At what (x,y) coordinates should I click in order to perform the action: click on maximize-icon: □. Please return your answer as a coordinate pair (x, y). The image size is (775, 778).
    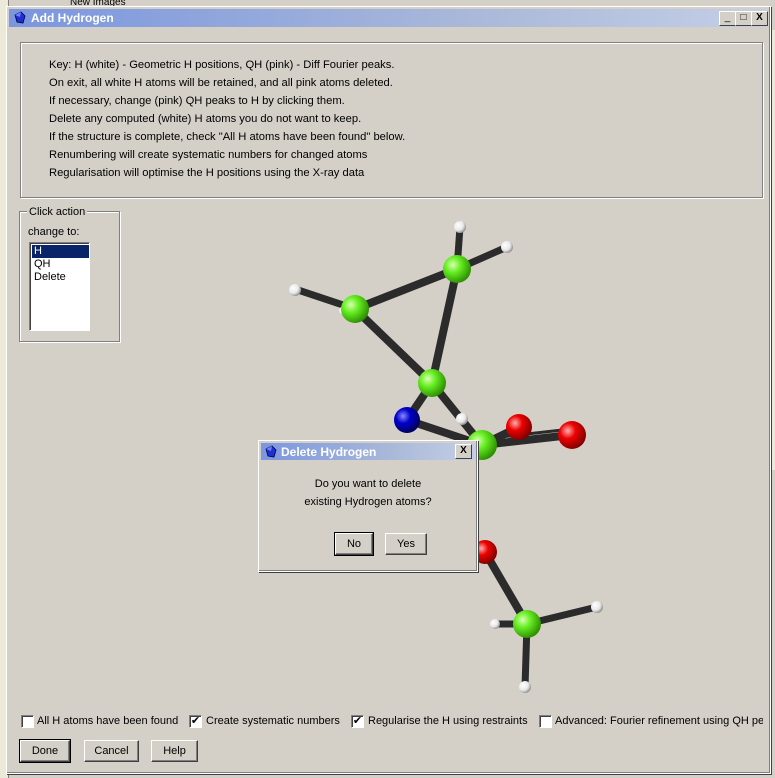
    Looking at the image, I should click on (743, 17).